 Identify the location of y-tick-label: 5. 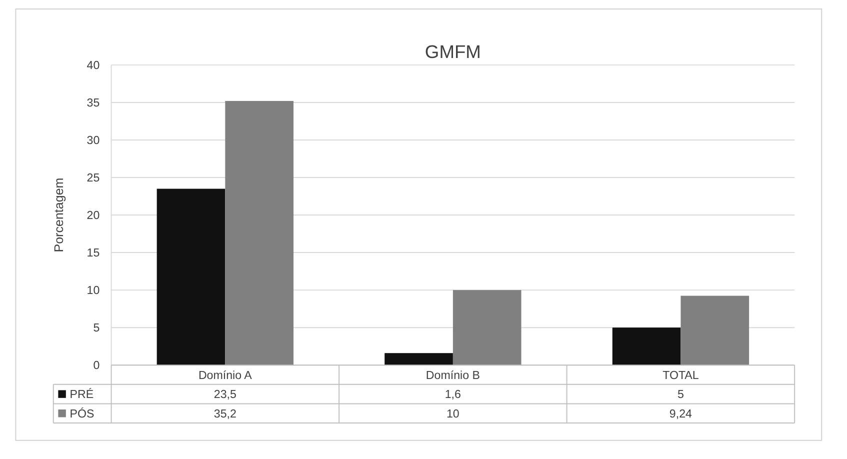
(96, 328).